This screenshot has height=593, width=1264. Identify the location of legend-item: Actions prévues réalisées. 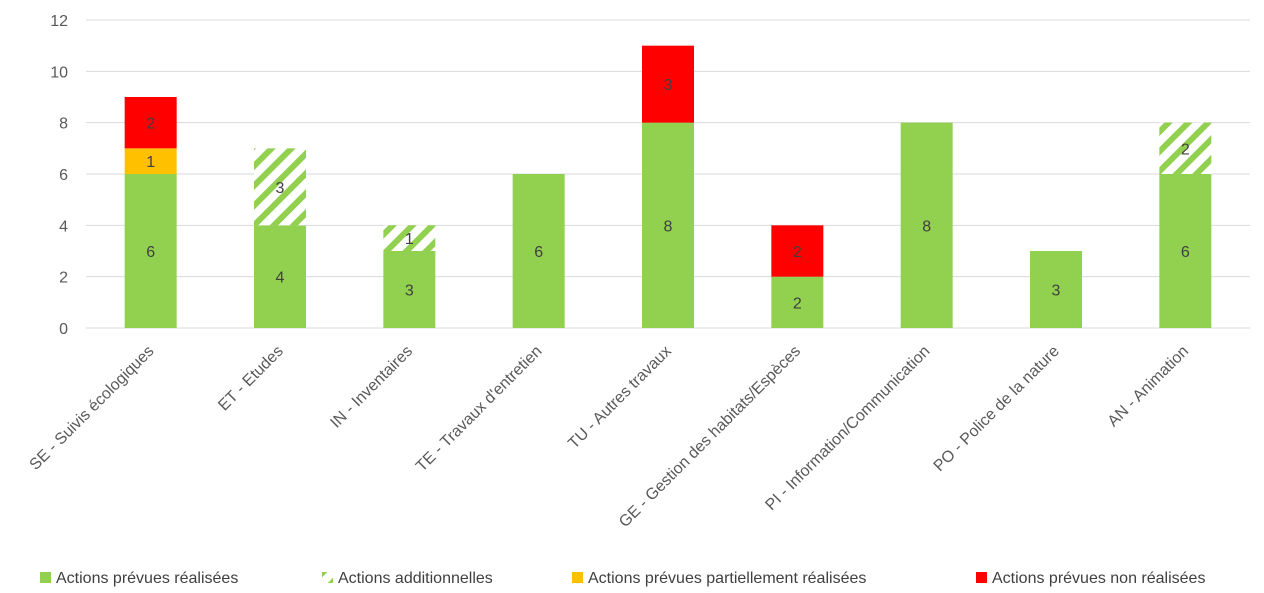
(139, 578).